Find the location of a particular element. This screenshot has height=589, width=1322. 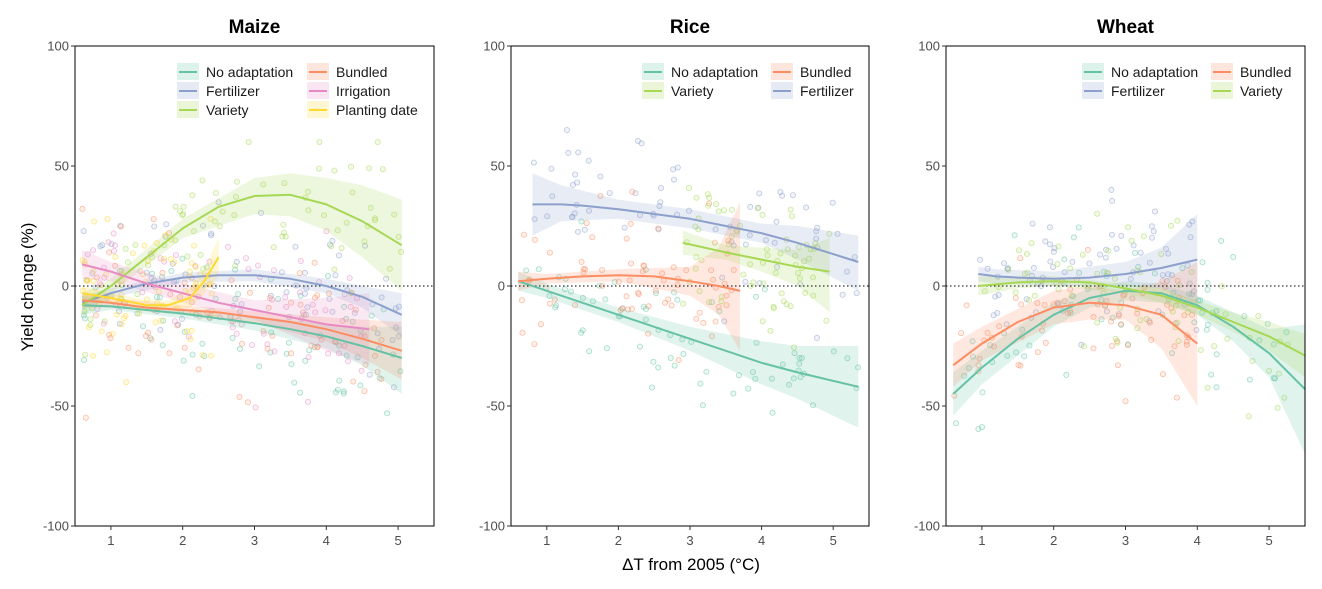

legend-item-planting-date: Planting date is located at coordinates (362, 109).